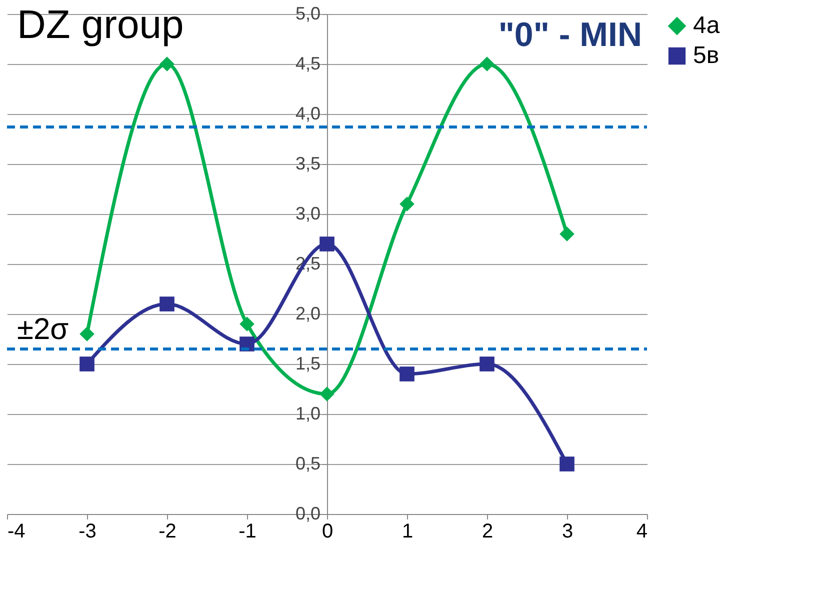 The width and height of the screenshot is (823, 590). Describe the element at coordinates (570, 35) in the screenshot. I see `annotation: "0" - MIN` at that location.